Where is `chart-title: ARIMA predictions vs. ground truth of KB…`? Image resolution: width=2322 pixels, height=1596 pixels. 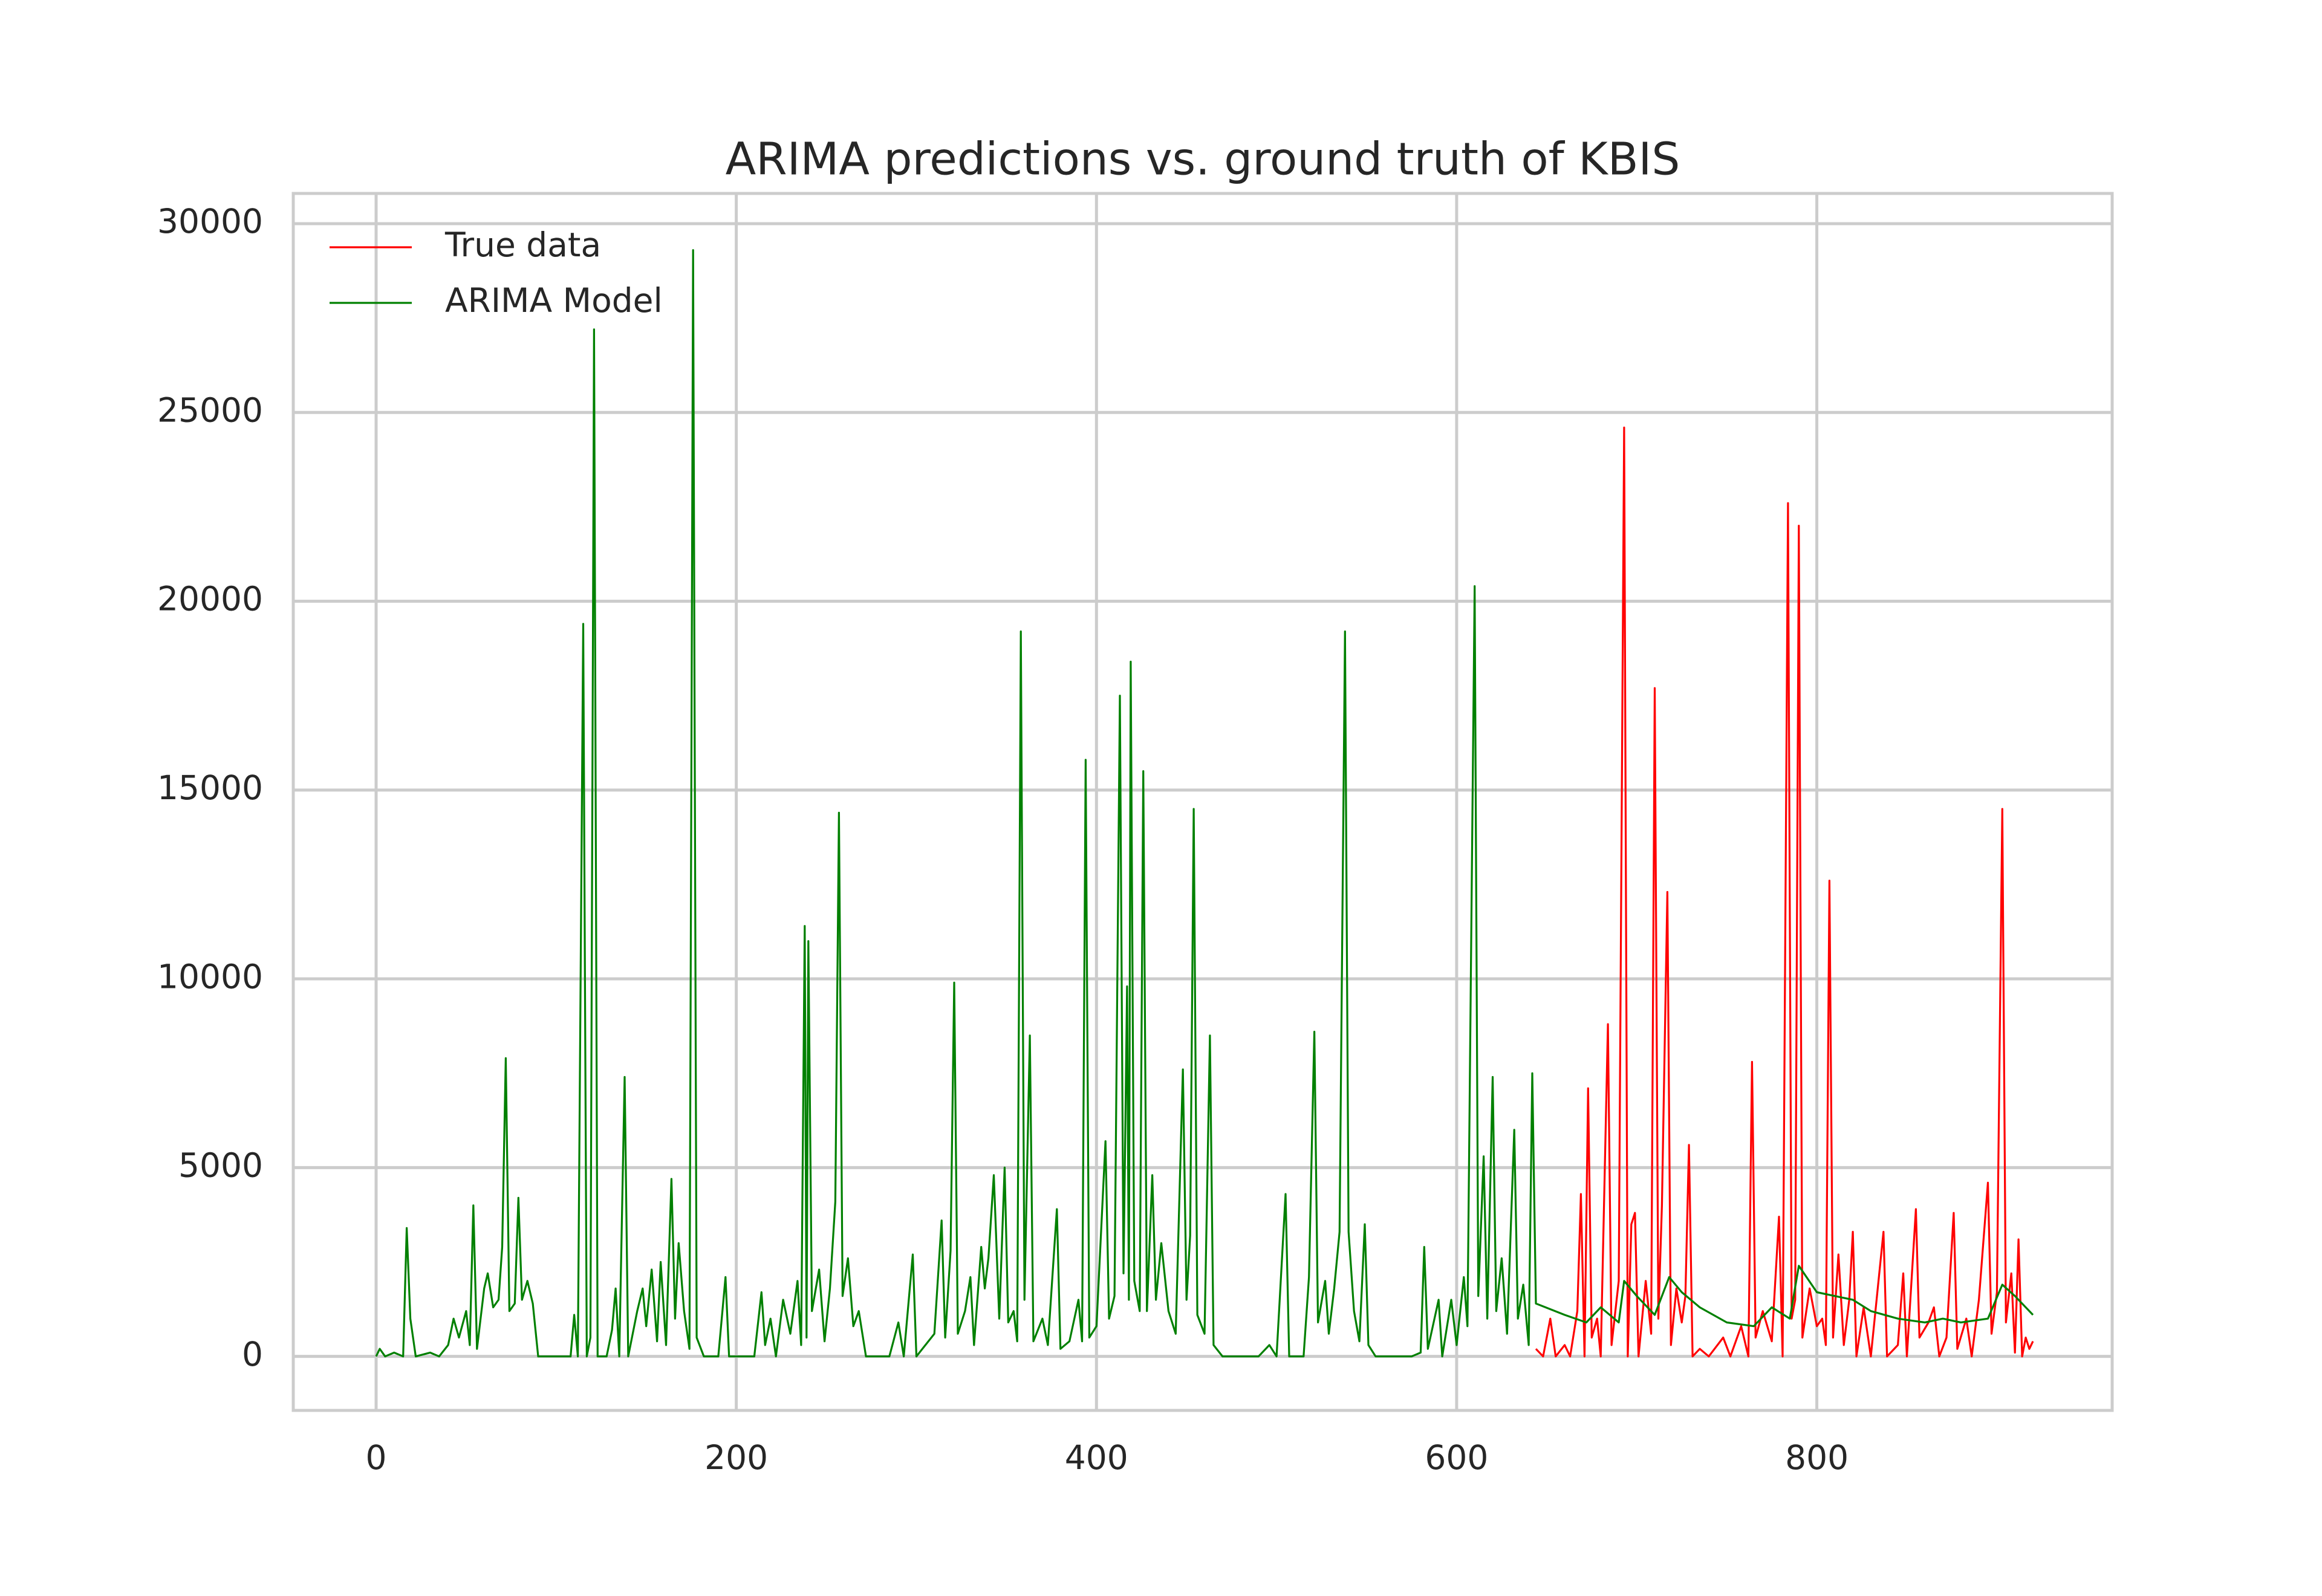
chart-title: ARIMA predictions vs. ground truth of KB… is located at coordinates (1203, 160).